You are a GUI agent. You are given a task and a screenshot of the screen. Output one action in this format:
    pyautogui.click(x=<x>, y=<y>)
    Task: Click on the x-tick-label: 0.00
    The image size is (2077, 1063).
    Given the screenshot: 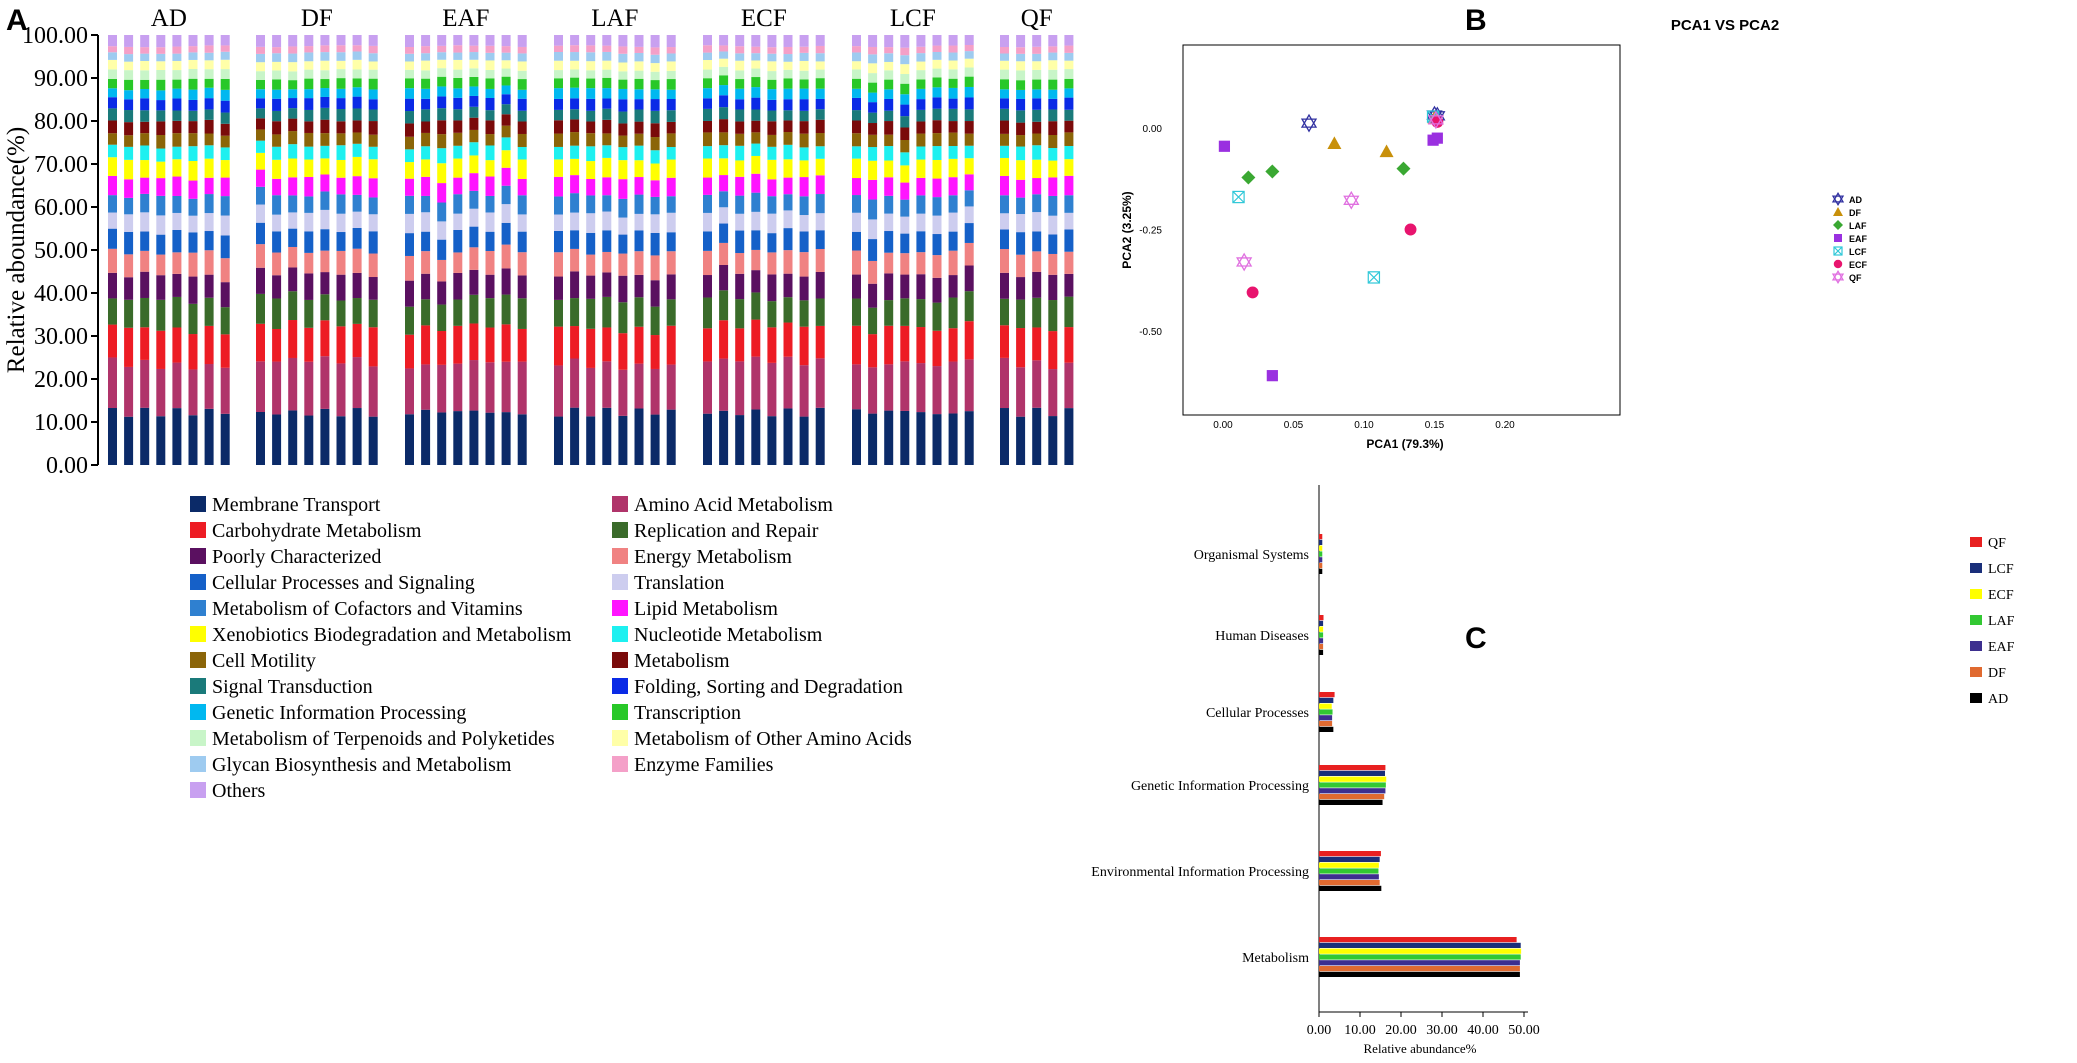 What is the action you would take?
    pyautogui.click(x=1223, y=425)
    